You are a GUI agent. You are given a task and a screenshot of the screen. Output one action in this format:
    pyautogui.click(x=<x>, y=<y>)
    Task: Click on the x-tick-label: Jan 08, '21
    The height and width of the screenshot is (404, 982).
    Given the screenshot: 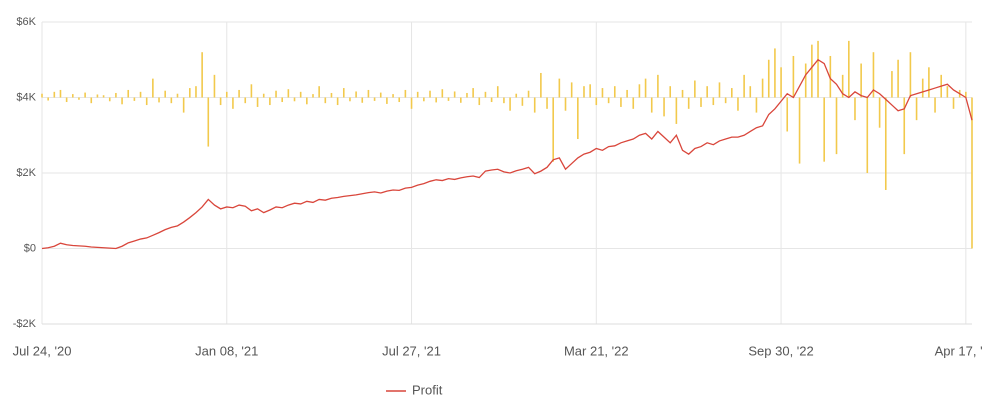 What is the action you would take?
    pyautogui.click(x=226, y=350)
    